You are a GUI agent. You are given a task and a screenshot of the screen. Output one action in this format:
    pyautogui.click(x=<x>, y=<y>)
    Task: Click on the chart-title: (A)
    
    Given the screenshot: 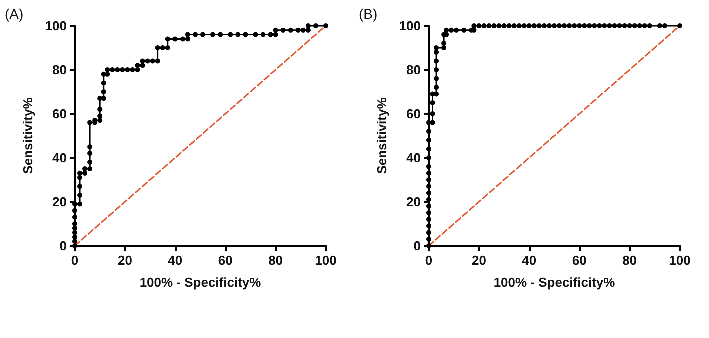 What is the action you would take?
    pyautogui.click(x=14, y=14)
    